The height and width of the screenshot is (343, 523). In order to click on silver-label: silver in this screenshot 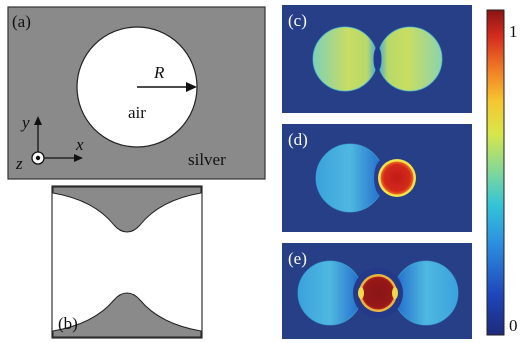, I will do `click(207, 159)`.